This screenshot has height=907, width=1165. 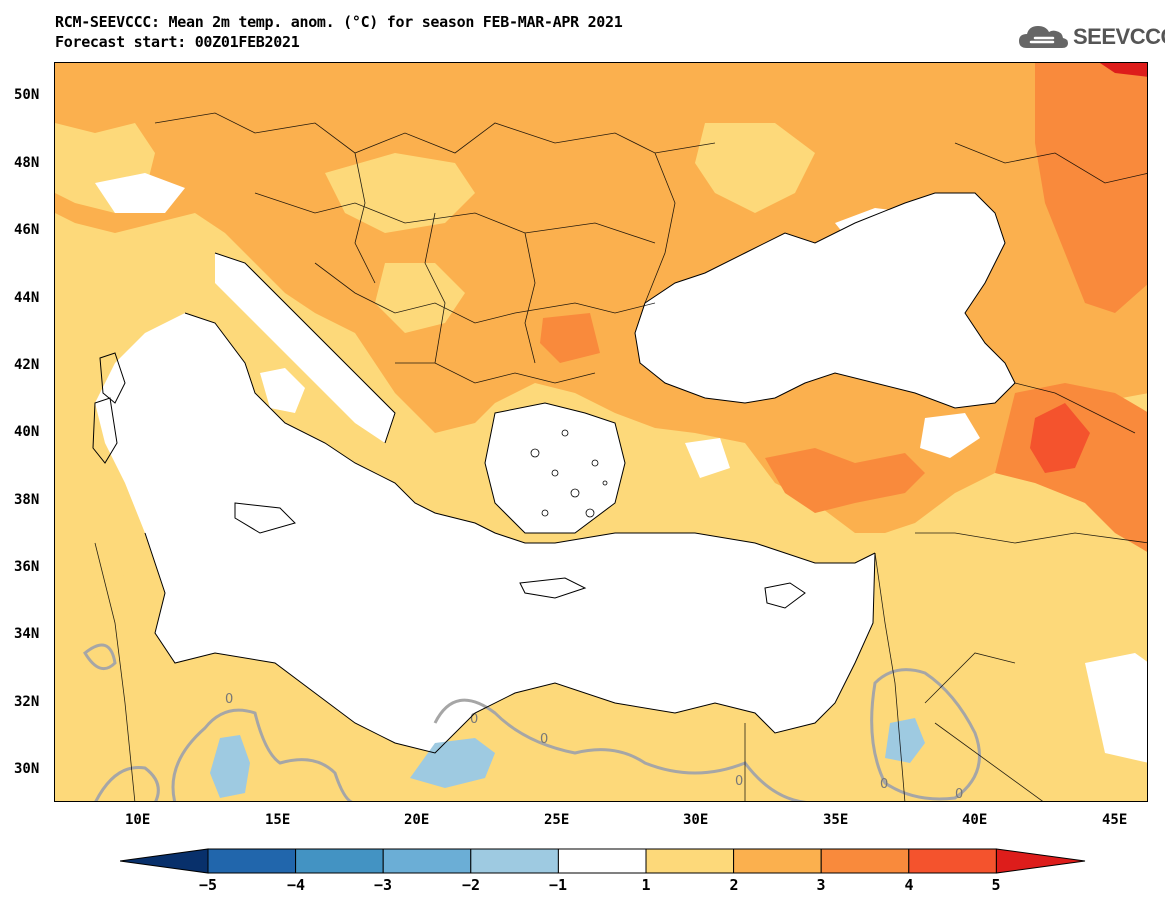 I want to click on colorbar-label: 2, so click(x=734, y=885).